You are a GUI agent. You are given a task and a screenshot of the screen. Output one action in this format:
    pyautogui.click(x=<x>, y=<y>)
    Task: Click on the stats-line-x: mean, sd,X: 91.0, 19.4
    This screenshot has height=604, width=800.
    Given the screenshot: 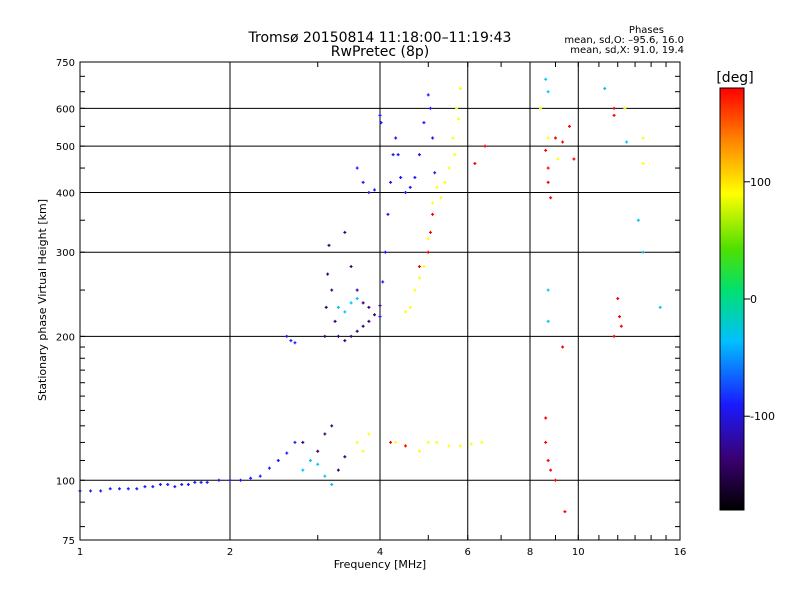 What is the action you would take?
    pyautogui.click(x=627, y=50)
    